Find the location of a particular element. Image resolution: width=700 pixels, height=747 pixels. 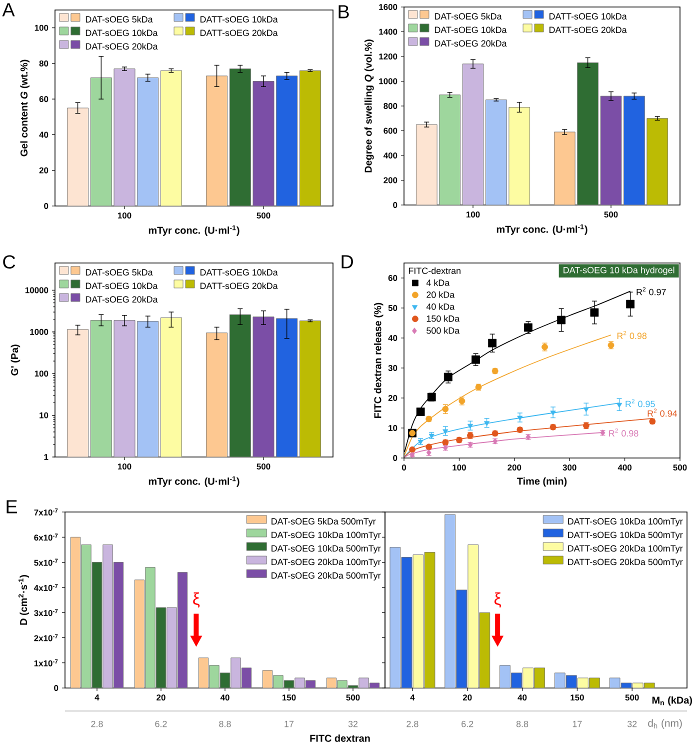

x2-axis-title: d$_{h}$ (nm) is located at coordinates (665, 724).